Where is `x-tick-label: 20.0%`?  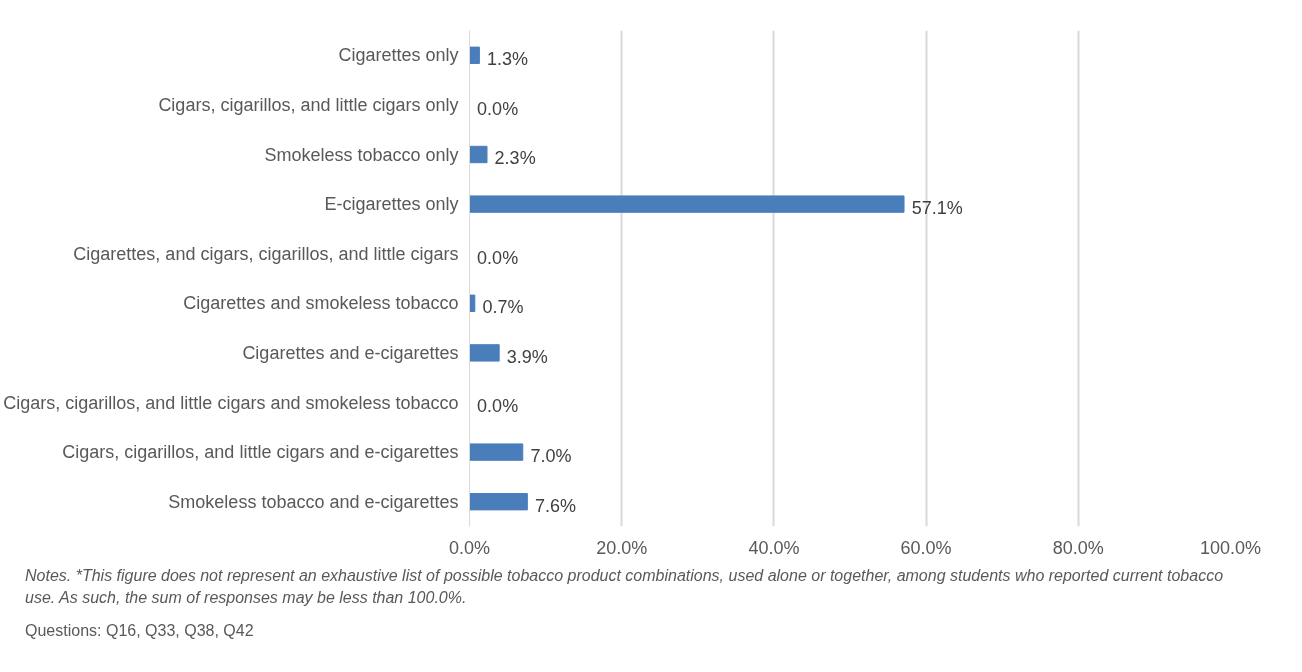 x-tick-label: 20.0% is located at coordinates (622, 547).